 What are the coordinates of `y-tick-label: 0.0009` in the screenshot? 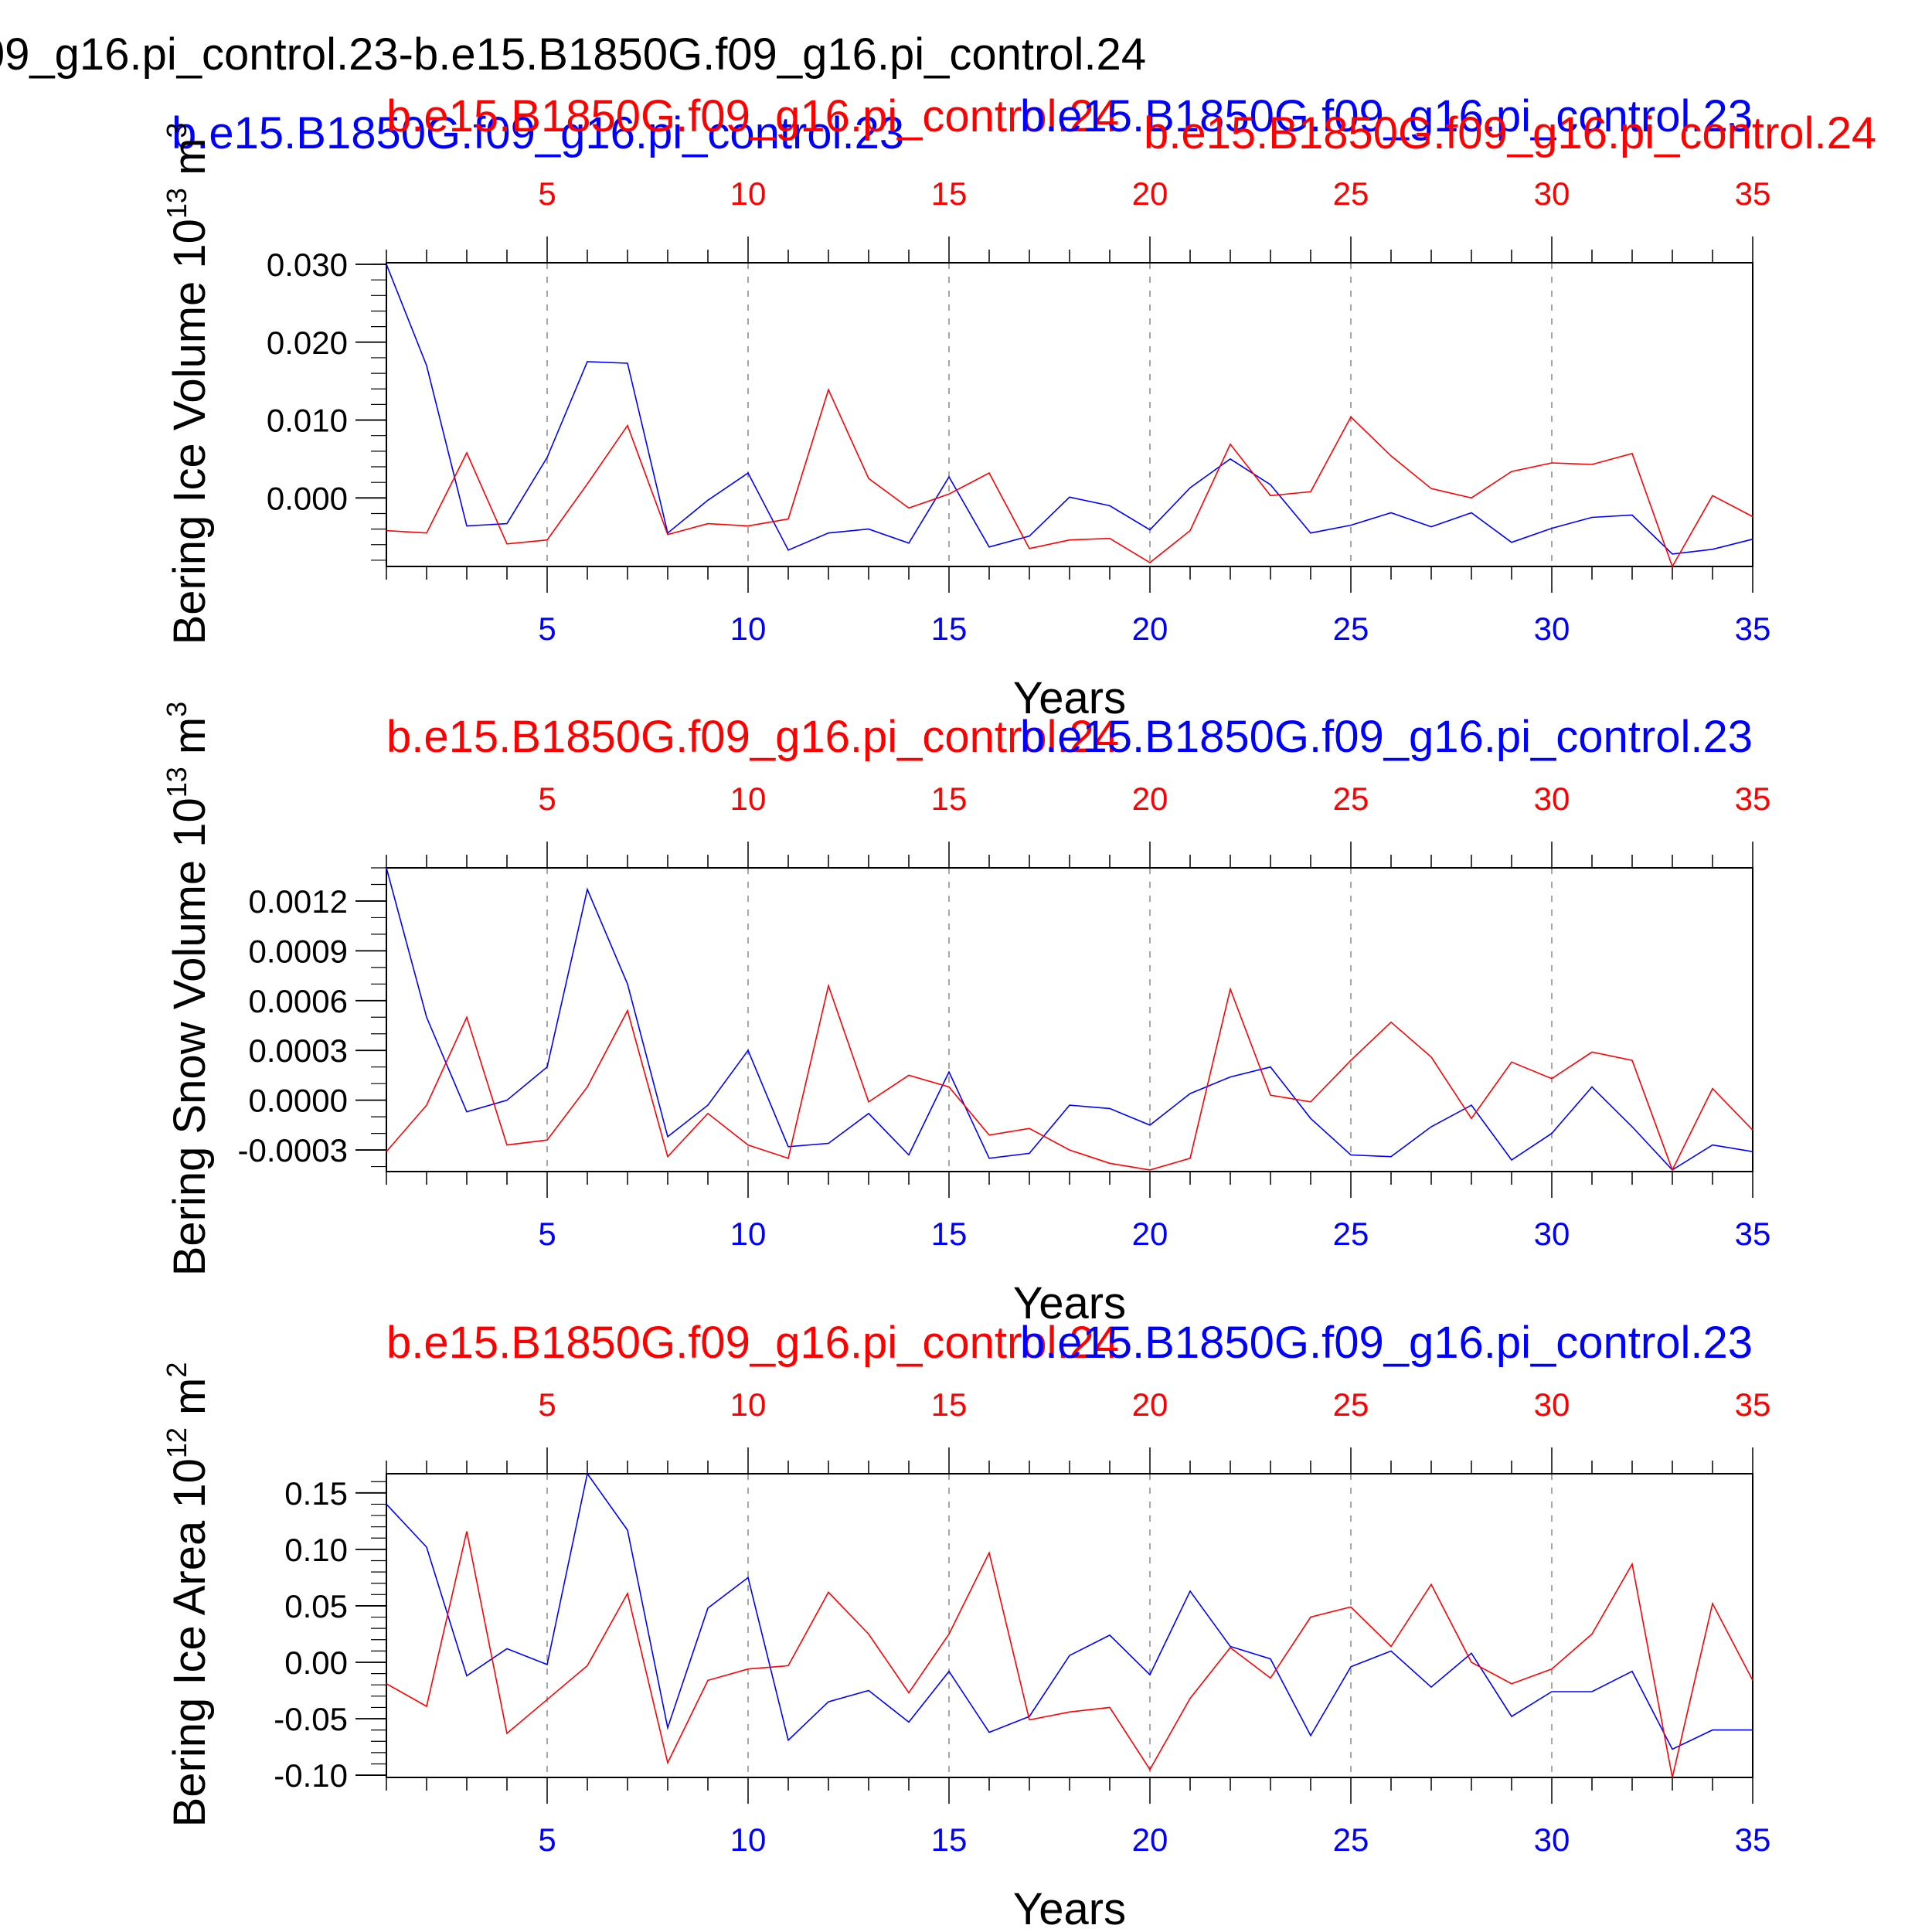 It's located at (298, 951).